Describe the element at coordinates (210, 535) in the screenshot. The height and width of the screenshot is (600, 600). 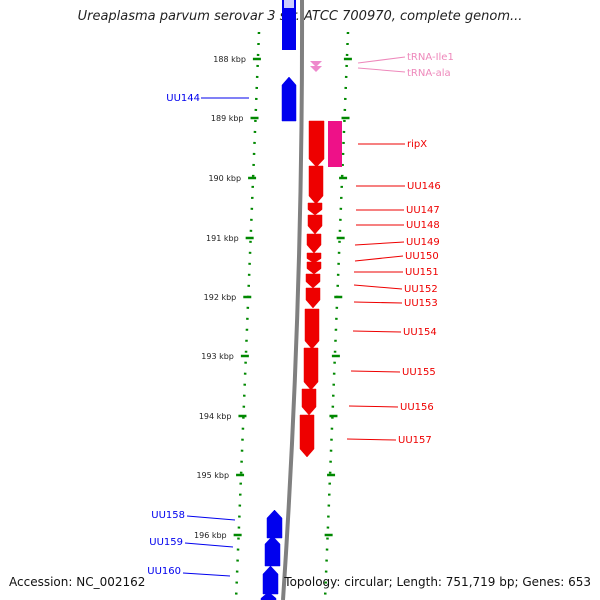
I see `ruler-tick-label: 196 kbp` at that location.